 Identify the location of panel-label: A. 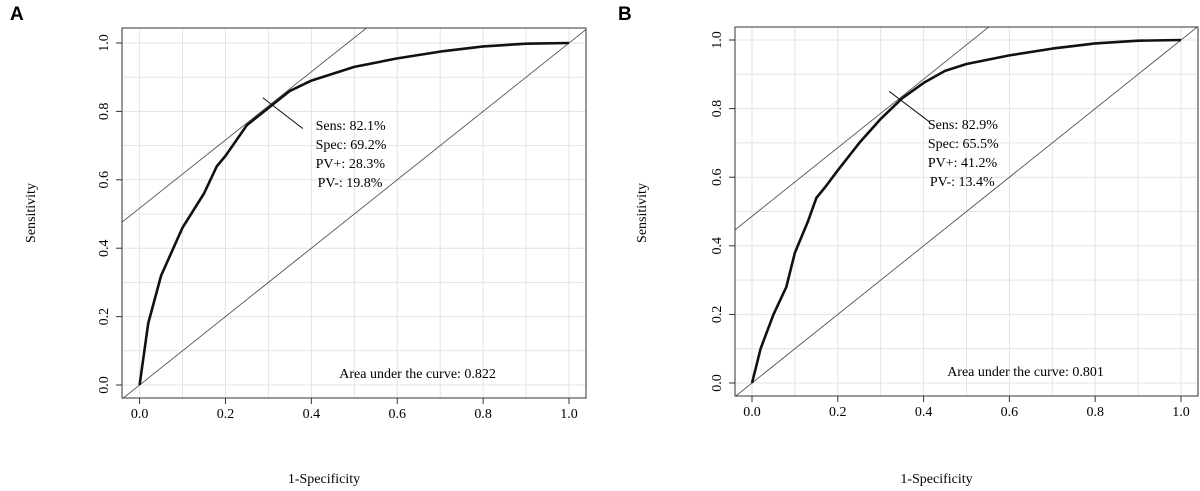
(17, 14).